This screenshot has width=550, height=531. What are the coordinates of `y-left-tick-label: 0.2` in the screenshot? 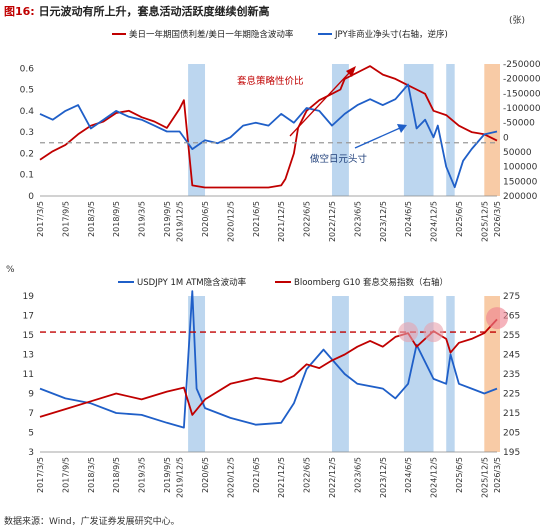 It's located at (27, 154).